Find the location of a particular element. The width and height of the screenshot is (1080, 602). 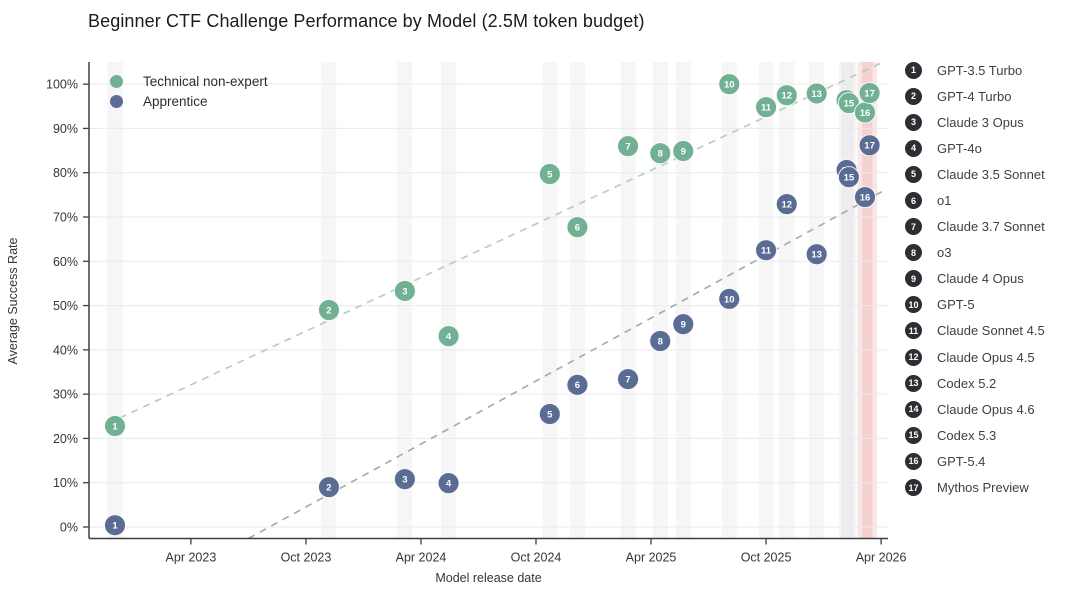

x-tick-label: Oct 2025 is located at coordinates (766, 558).